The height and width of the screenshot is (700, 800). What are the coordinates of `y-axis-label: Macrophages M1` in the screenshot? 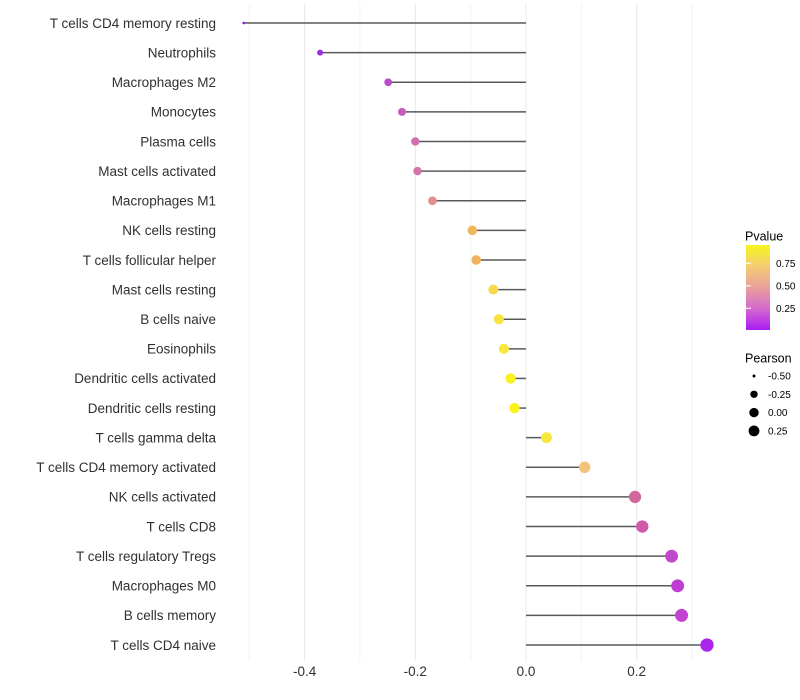 It's located at (164, 201).